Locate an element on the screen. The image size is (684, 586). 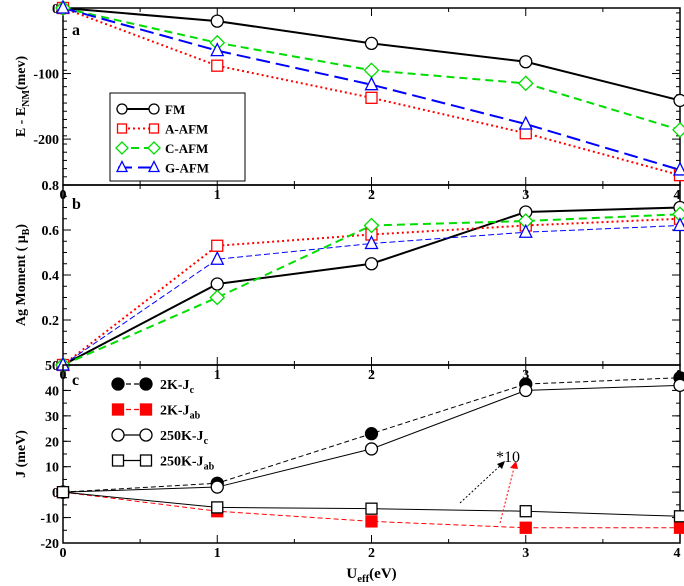
y-tick-label: -10 is located at coordinates (49, 519).